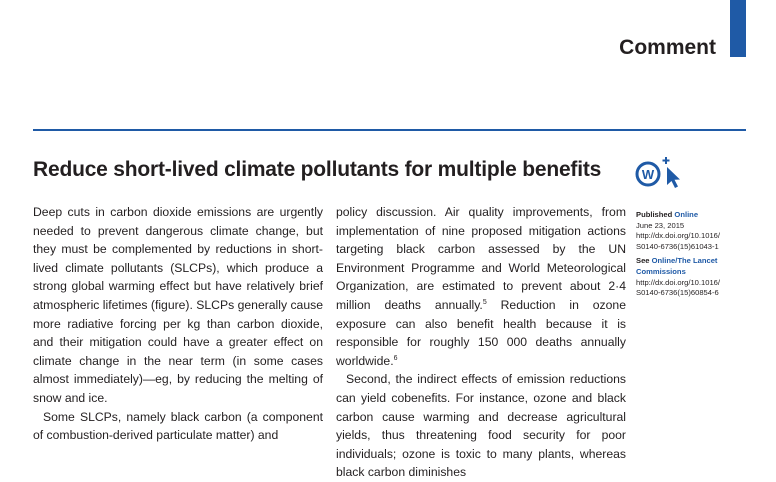  Describe the element at coordinates (677, 266) in the screenshot. I see `see-also-link: Online/The Lancet Commissions` at that location.